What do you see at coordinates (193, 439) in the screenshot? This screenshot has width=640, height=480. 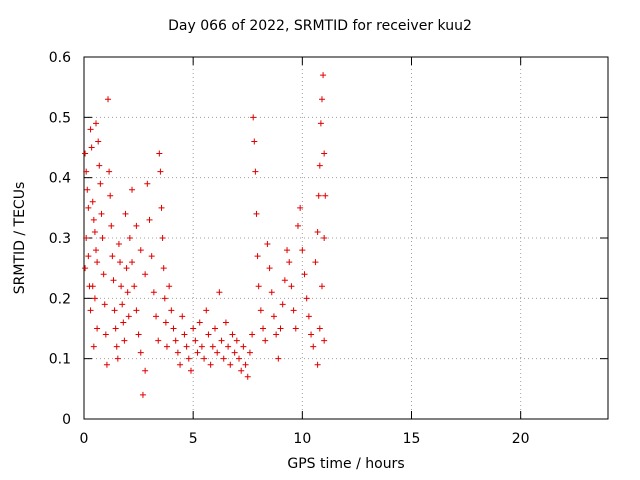 I see `x-tick-label: 5` at bounding box center [193, 439].